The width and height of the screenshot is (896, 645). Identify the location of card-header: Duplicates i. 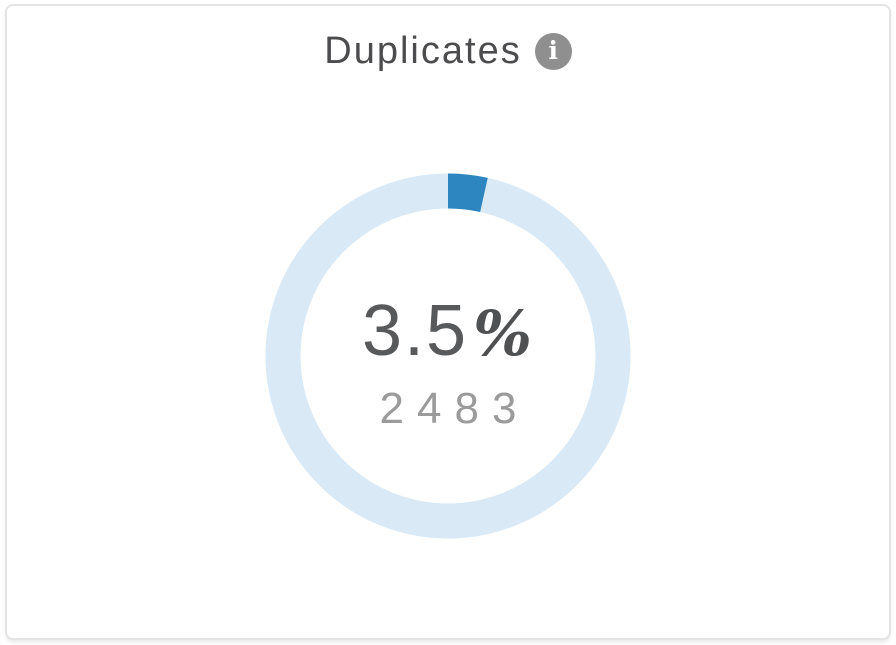
(448, 51).